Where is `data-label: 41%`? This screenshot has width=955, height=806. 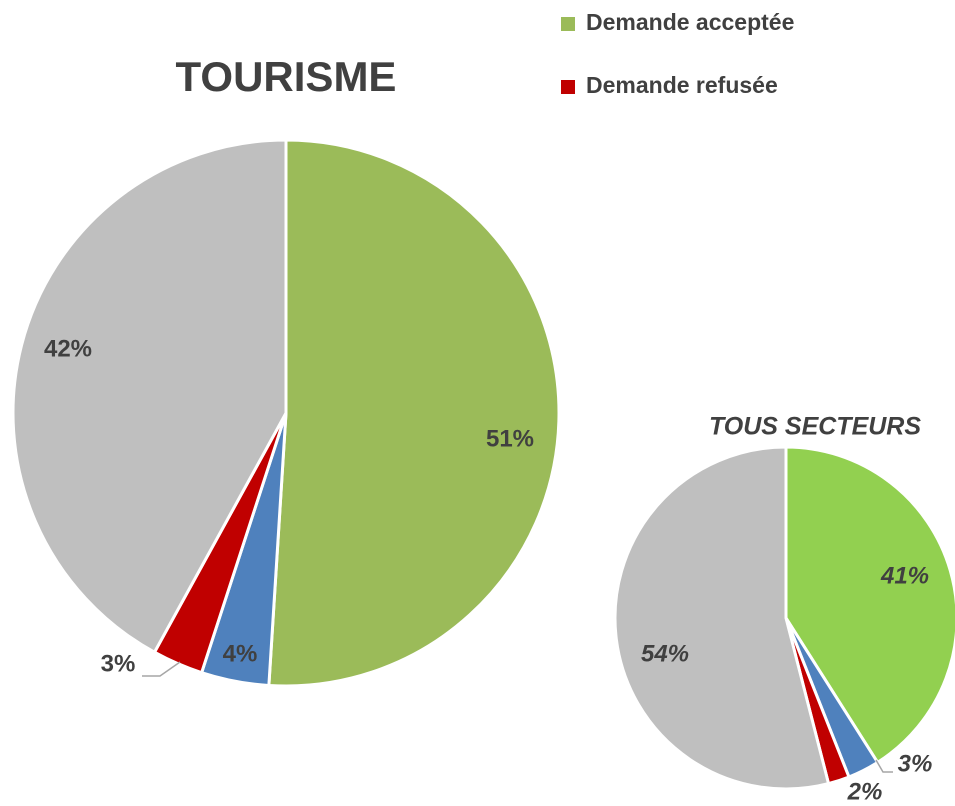 data-label: 41% is located at coordinates (904, 575).